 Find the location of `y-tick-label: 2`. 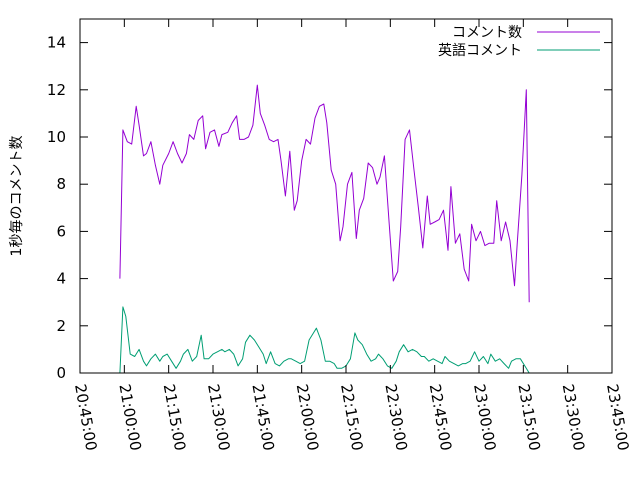

y-tick-label: 2 is located at coordinates (61, 326).